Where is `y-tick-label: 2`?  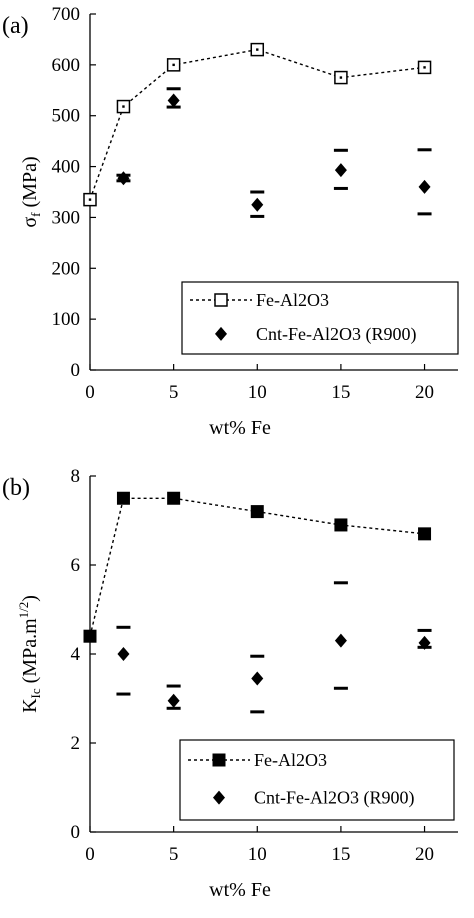 y-tick-label: 2 is located at coordinates (76, 743).